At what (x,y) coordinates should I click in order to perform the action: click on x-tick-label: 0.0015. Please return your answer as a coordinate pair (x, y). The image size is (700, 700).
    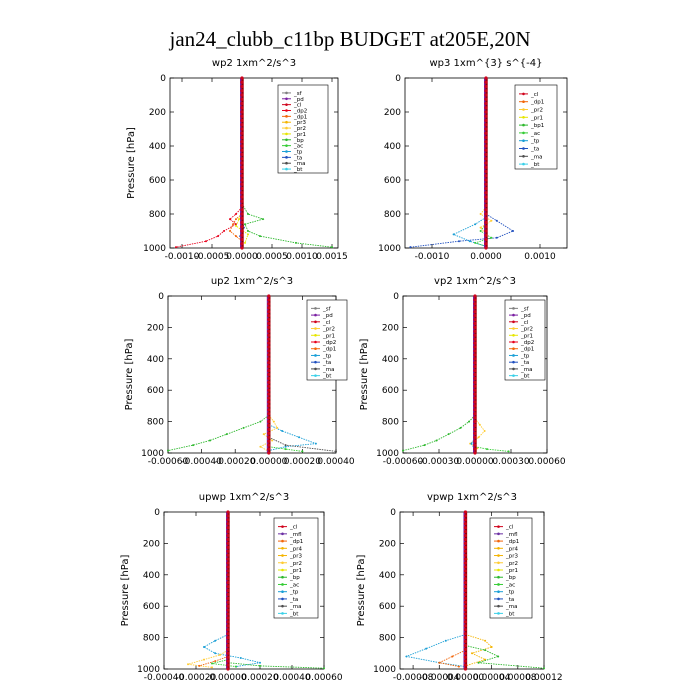
    Looking at the image, I should click on (332, 257).